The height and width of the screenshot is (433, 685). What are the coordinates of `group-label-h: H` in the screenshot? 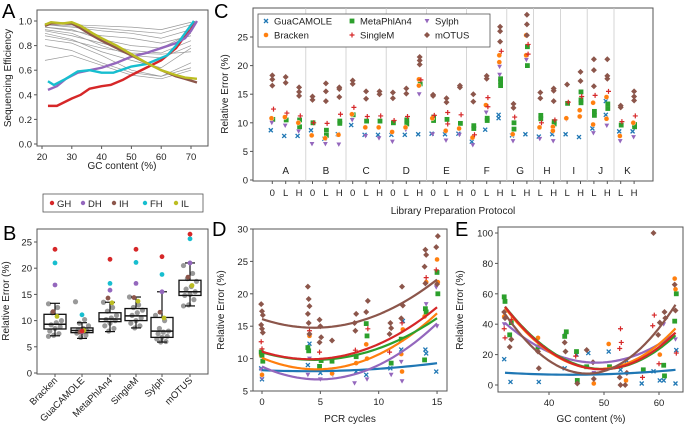 It's located at (546, 171).